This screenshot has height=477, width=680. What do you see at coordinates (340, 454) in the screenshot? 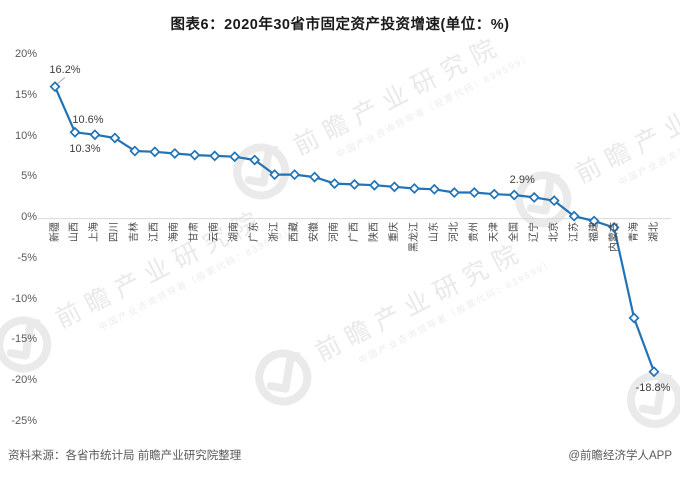
I see `footer: 资料来源：各省市统计局 前瞻产业研究院整理 @前瞻经济学人APP` at bounding box center [340, 454].